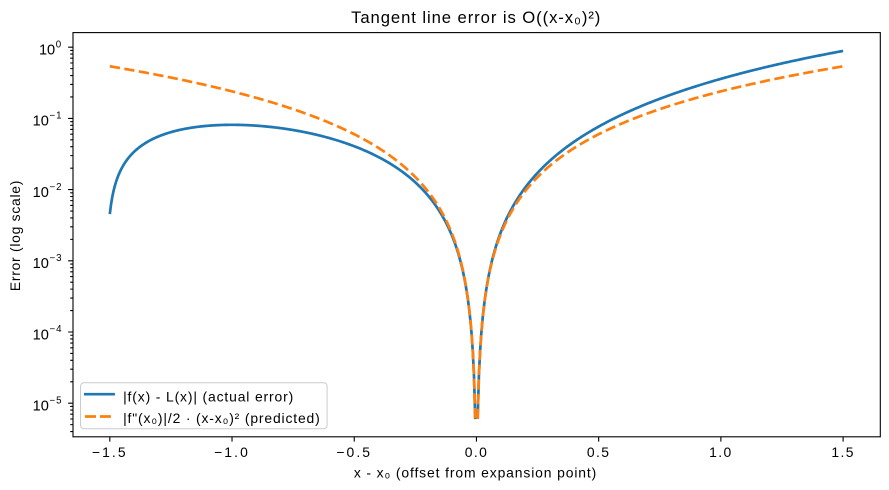 This screenshot has width=889, height=490. I want to click on svg-text: 1.5, so click(842, 452).